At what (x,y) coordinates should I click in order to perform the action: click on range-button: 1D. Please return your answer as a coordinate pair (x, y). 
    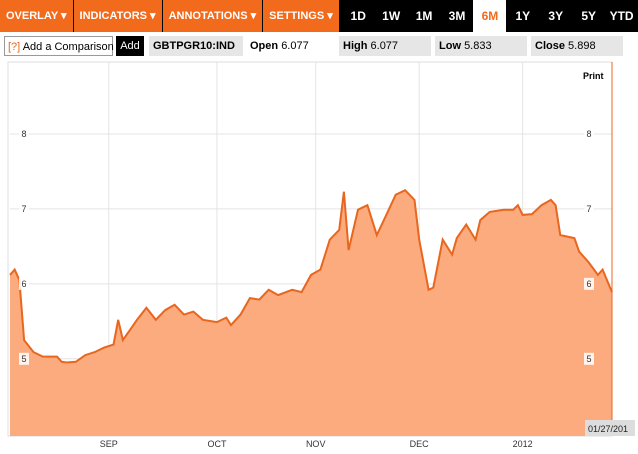
    Looking at the image, I should click on (358, 16).